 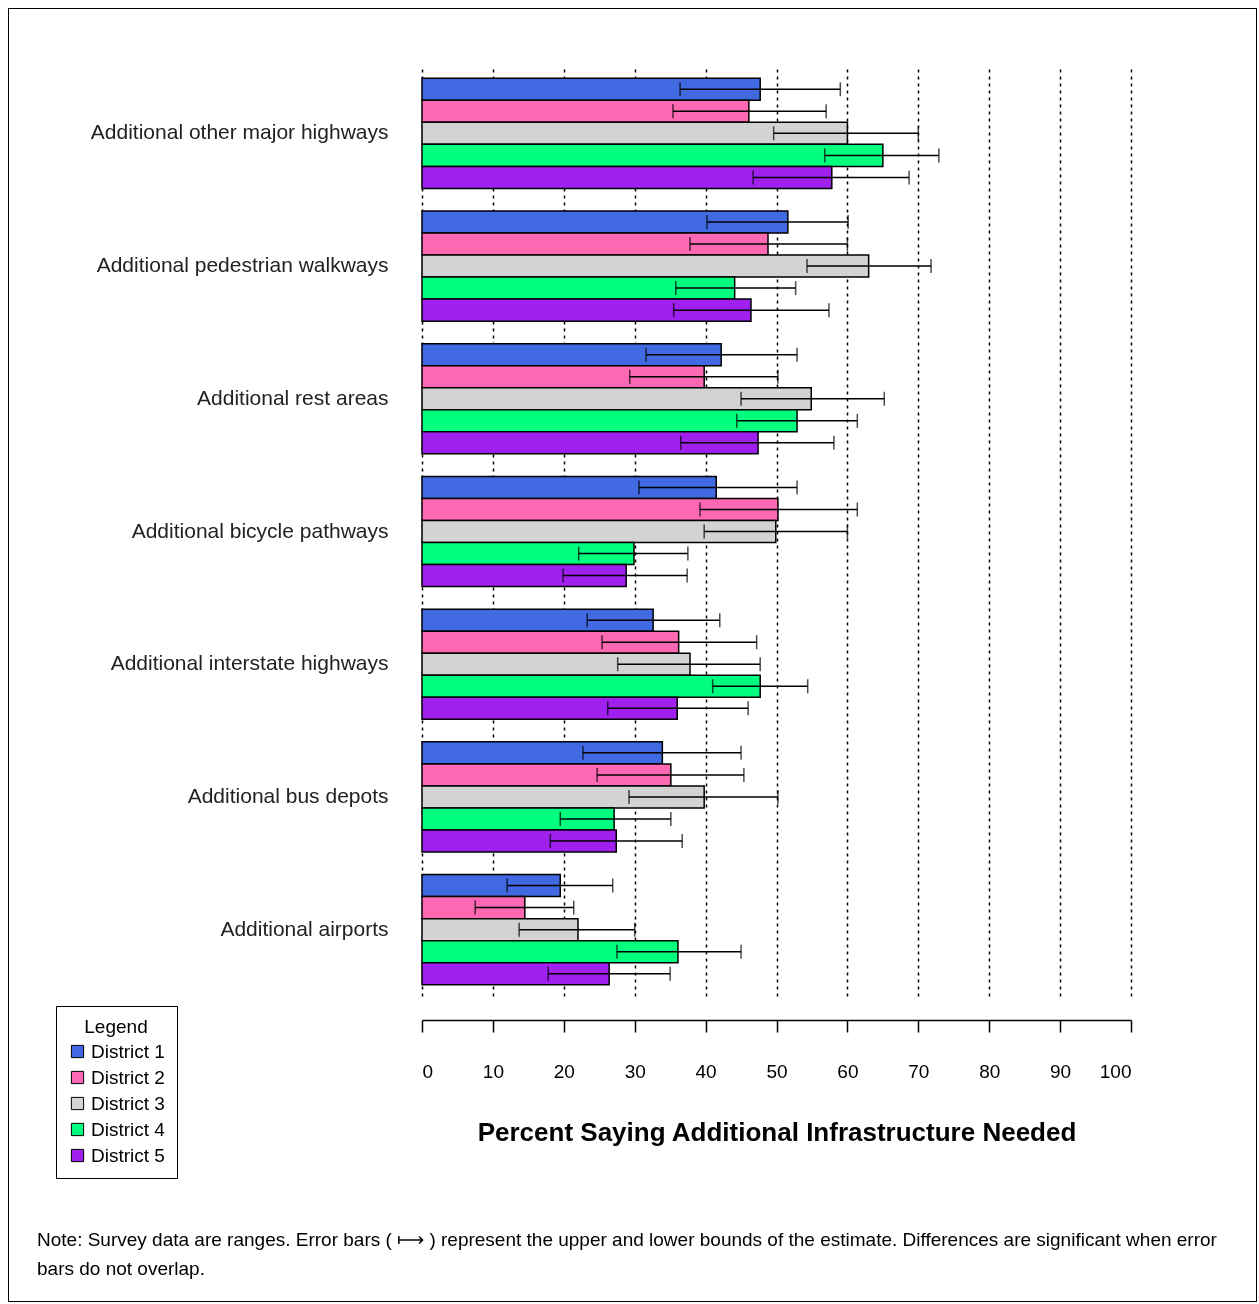 What do you see at coordinates (128, 1155) in the screenshot?
I see `legend-label: District 5` at bounding box center [128, 1155].